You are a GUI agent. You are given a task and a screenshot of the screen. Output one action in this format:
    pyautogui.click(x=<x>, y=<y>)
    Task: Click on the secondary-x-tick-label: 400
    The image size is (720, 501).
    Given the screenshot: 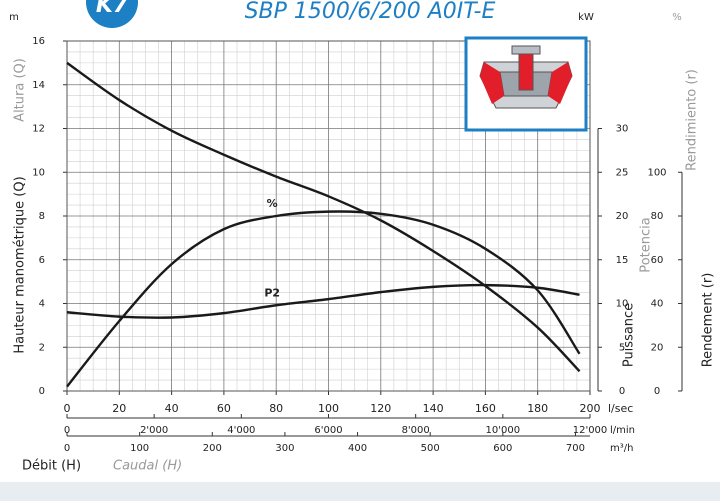 What is the action you would take?
    pyautogui.click(x=357, y=448)
    